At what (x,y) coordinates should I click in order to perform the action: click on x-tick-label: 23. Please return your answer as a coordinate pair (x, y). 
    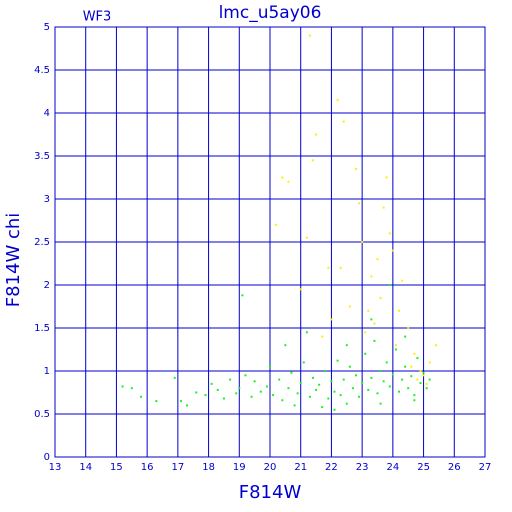
    Looking at the image, I should click on (362, 467).